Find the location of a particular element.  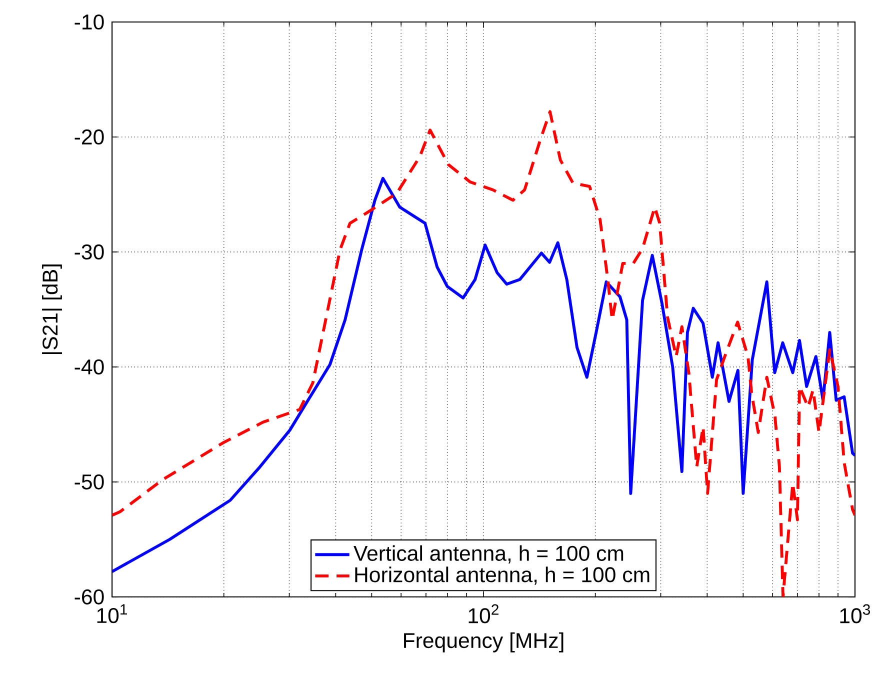

legend-label: Vertical antenna, h = 100 cm is located at coordinates (489, 554).